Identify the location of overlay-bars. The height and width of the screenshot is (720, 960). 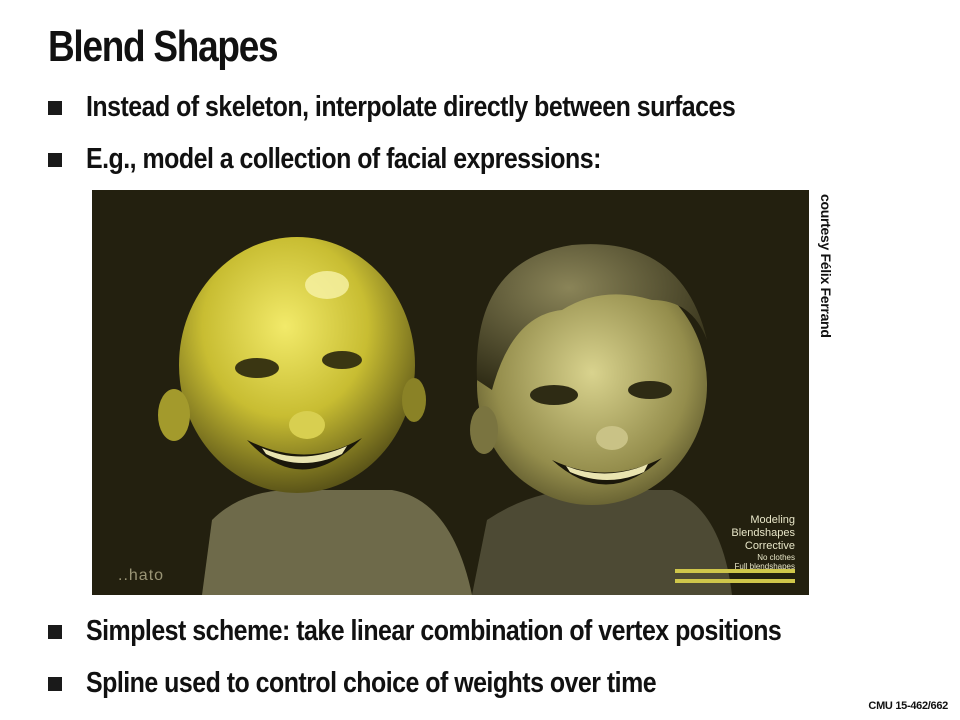
(735, 573).